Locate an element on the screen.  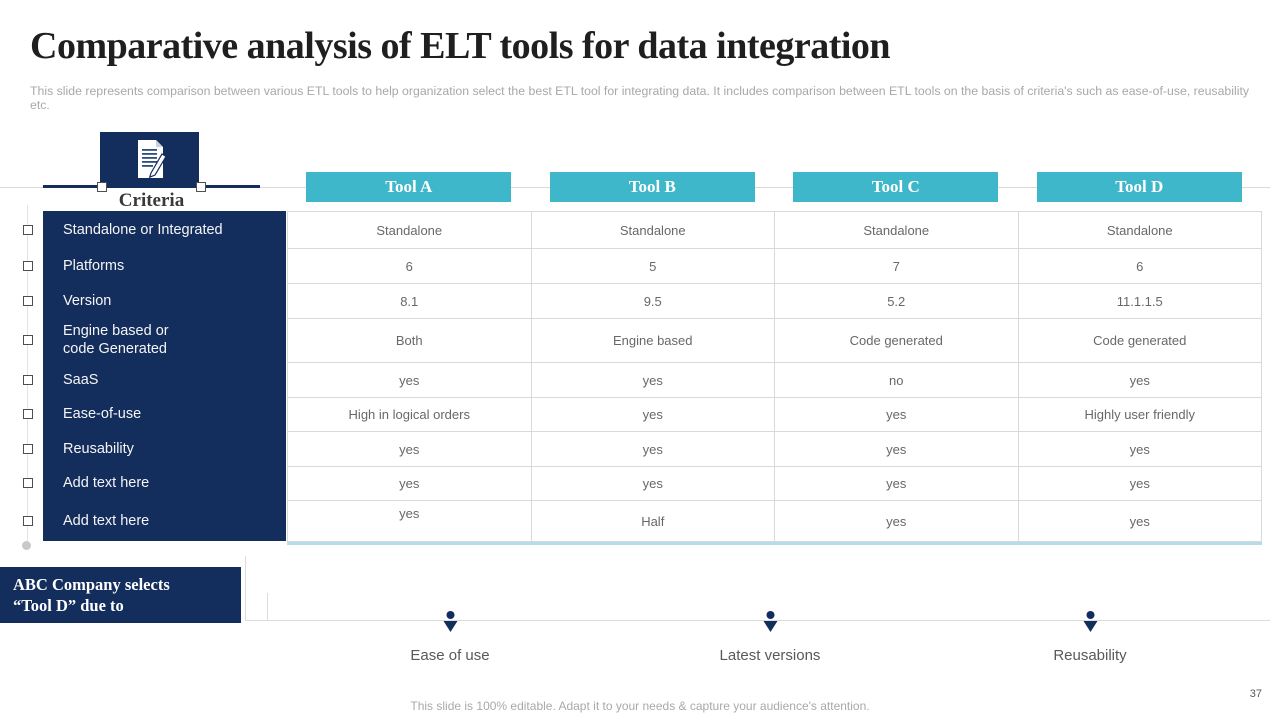
shape-resize-handle-right is located at coordinates (201, 187).